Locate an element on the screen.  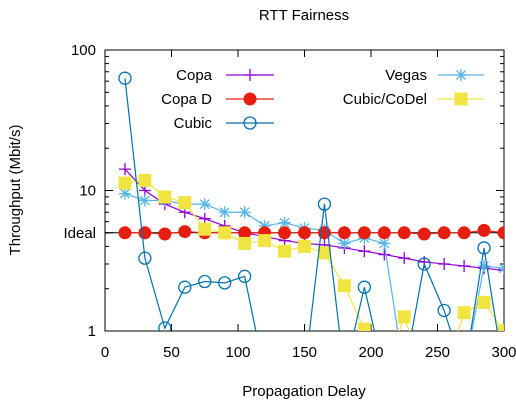
legend-label-cubic: Cubic is located at coordinates (193, 123).